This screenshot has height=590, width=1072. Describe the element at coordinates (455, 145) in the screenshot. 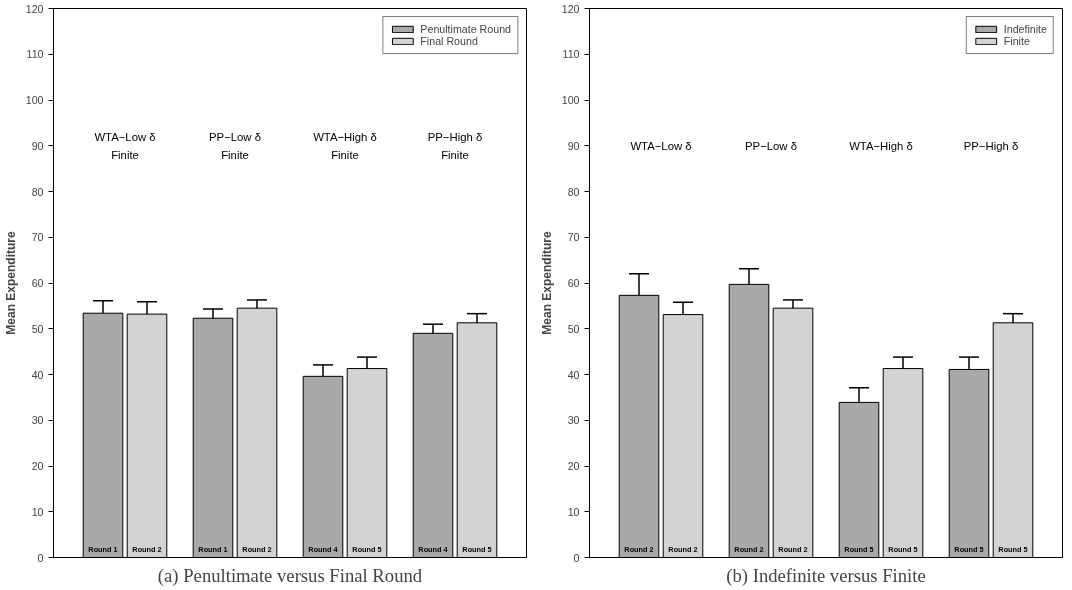

I see `x-tick-label: PP−High δ Finite` at that location.